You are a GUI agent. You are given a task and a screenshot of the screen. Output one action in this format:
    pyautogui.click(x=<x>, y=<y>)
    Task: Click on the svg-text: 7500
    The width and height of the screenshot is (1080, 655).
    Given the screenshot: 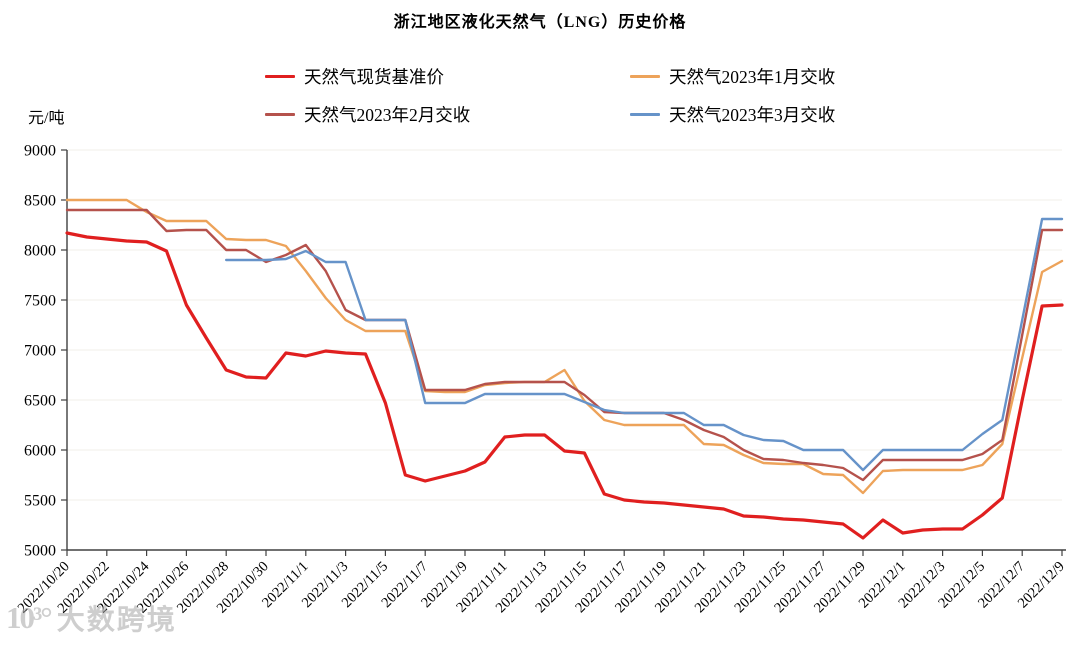 What is the action you would take?
    pyautogui.click(x=40, y=301)
    